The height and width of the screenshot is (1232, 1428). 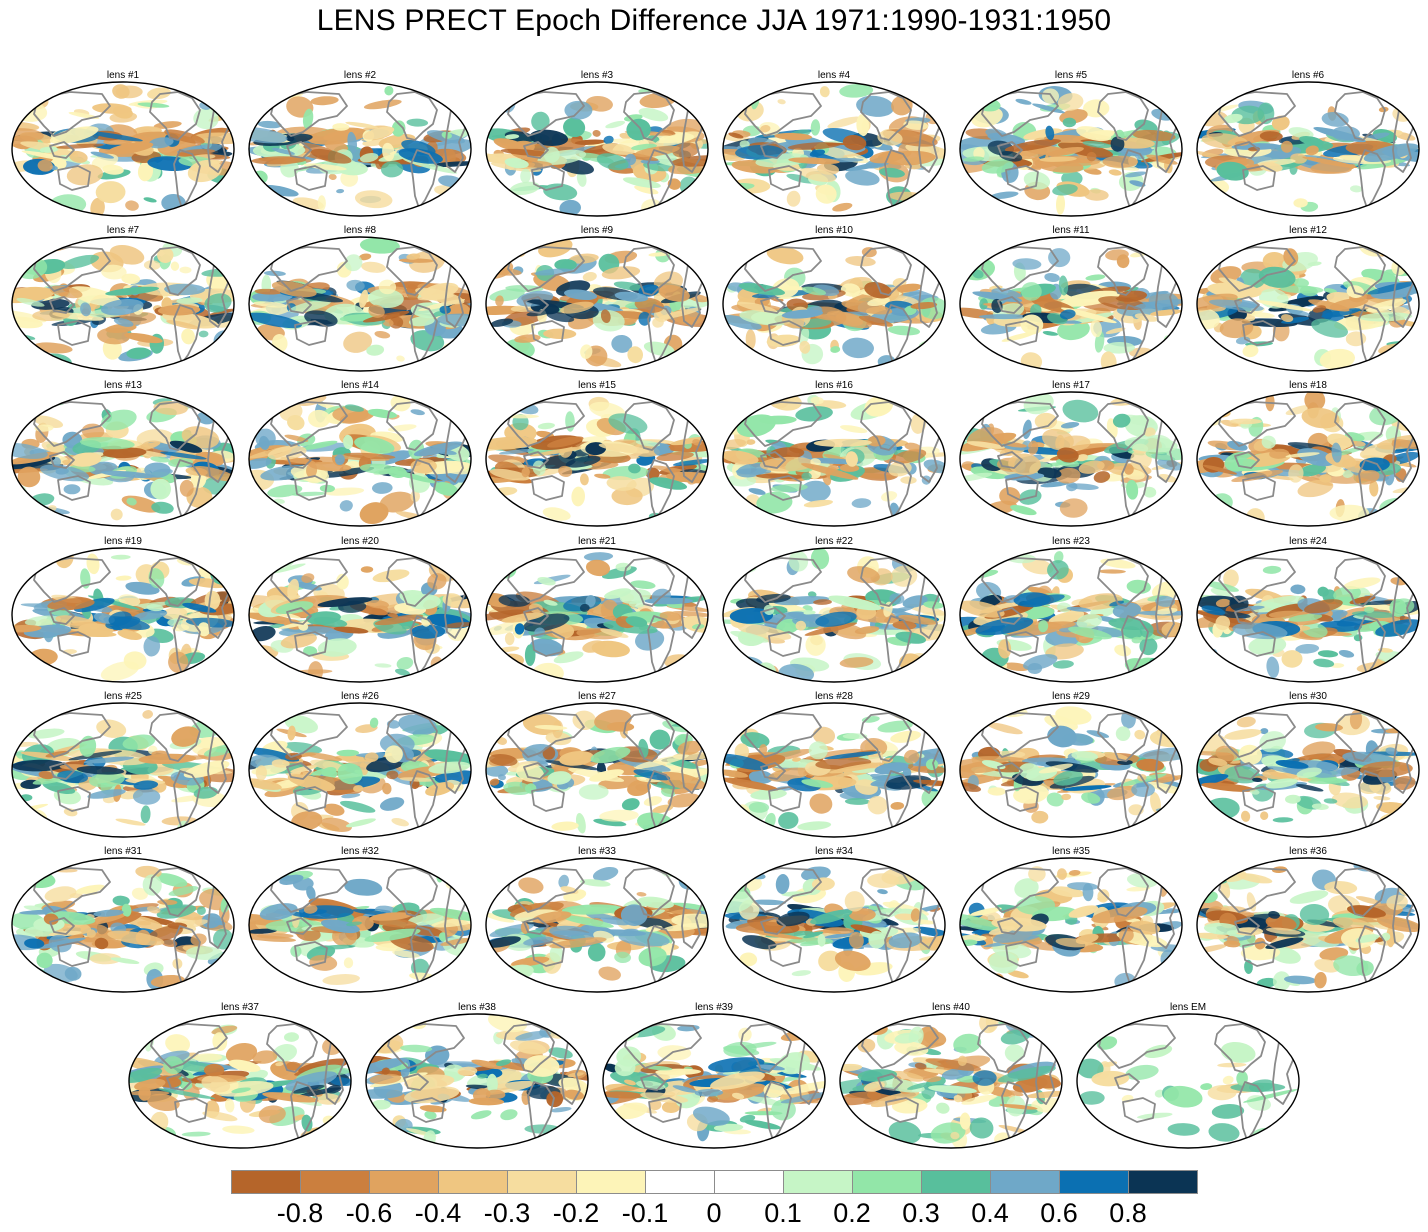 I want to click on map-panel: lens #35, so click(x=1071, y=920).